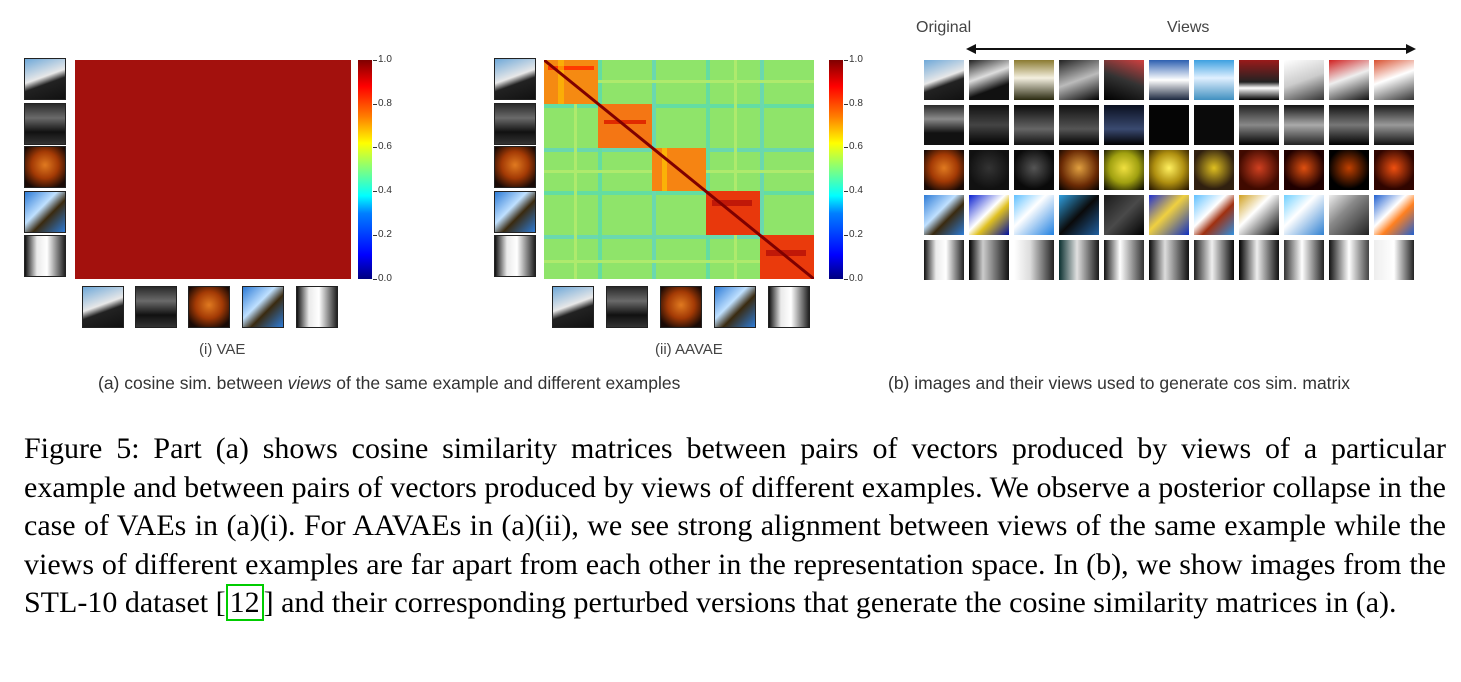 The image size is (1461, 682). What do you see at coordinates (193, 383) in the screenshot?
I see `panel-a-caption-prefix: (a) cosine sim. between` at bounding box center [193, 383].